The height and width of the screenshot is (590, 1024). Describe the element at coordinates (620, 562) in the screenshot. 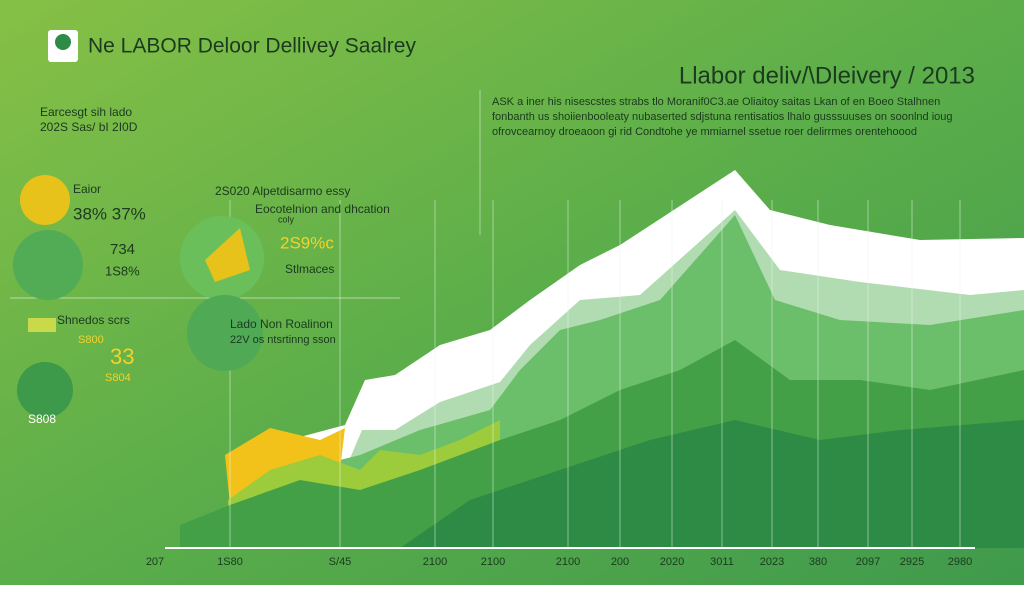

I see `x-axis-label: 200` at that location.